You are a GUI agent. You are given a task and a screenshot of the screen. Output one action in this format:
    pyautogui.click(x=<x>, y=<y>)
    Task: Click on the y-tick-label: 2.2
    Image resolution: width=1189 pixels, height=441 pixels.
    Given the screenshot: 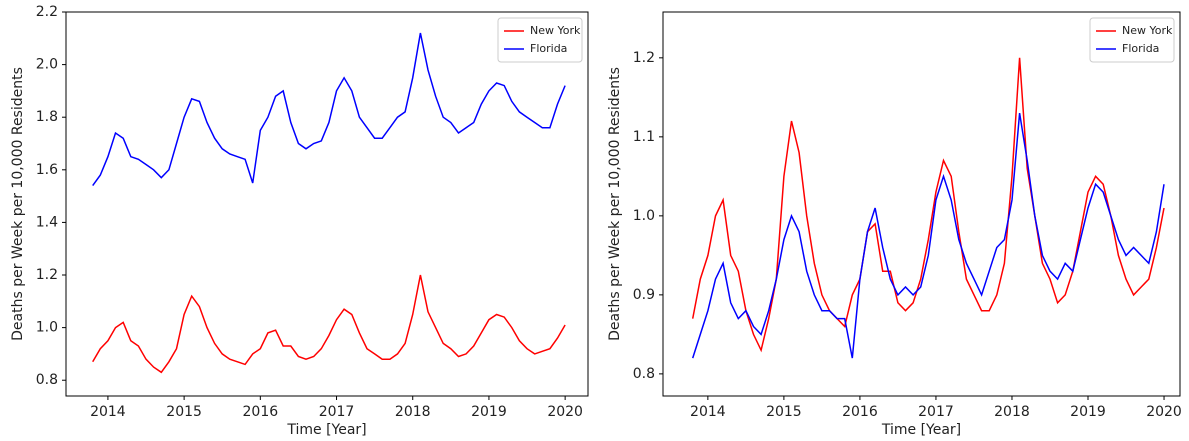 What is the action you would take?
    pyautogui.click(x=47, y=12)
    